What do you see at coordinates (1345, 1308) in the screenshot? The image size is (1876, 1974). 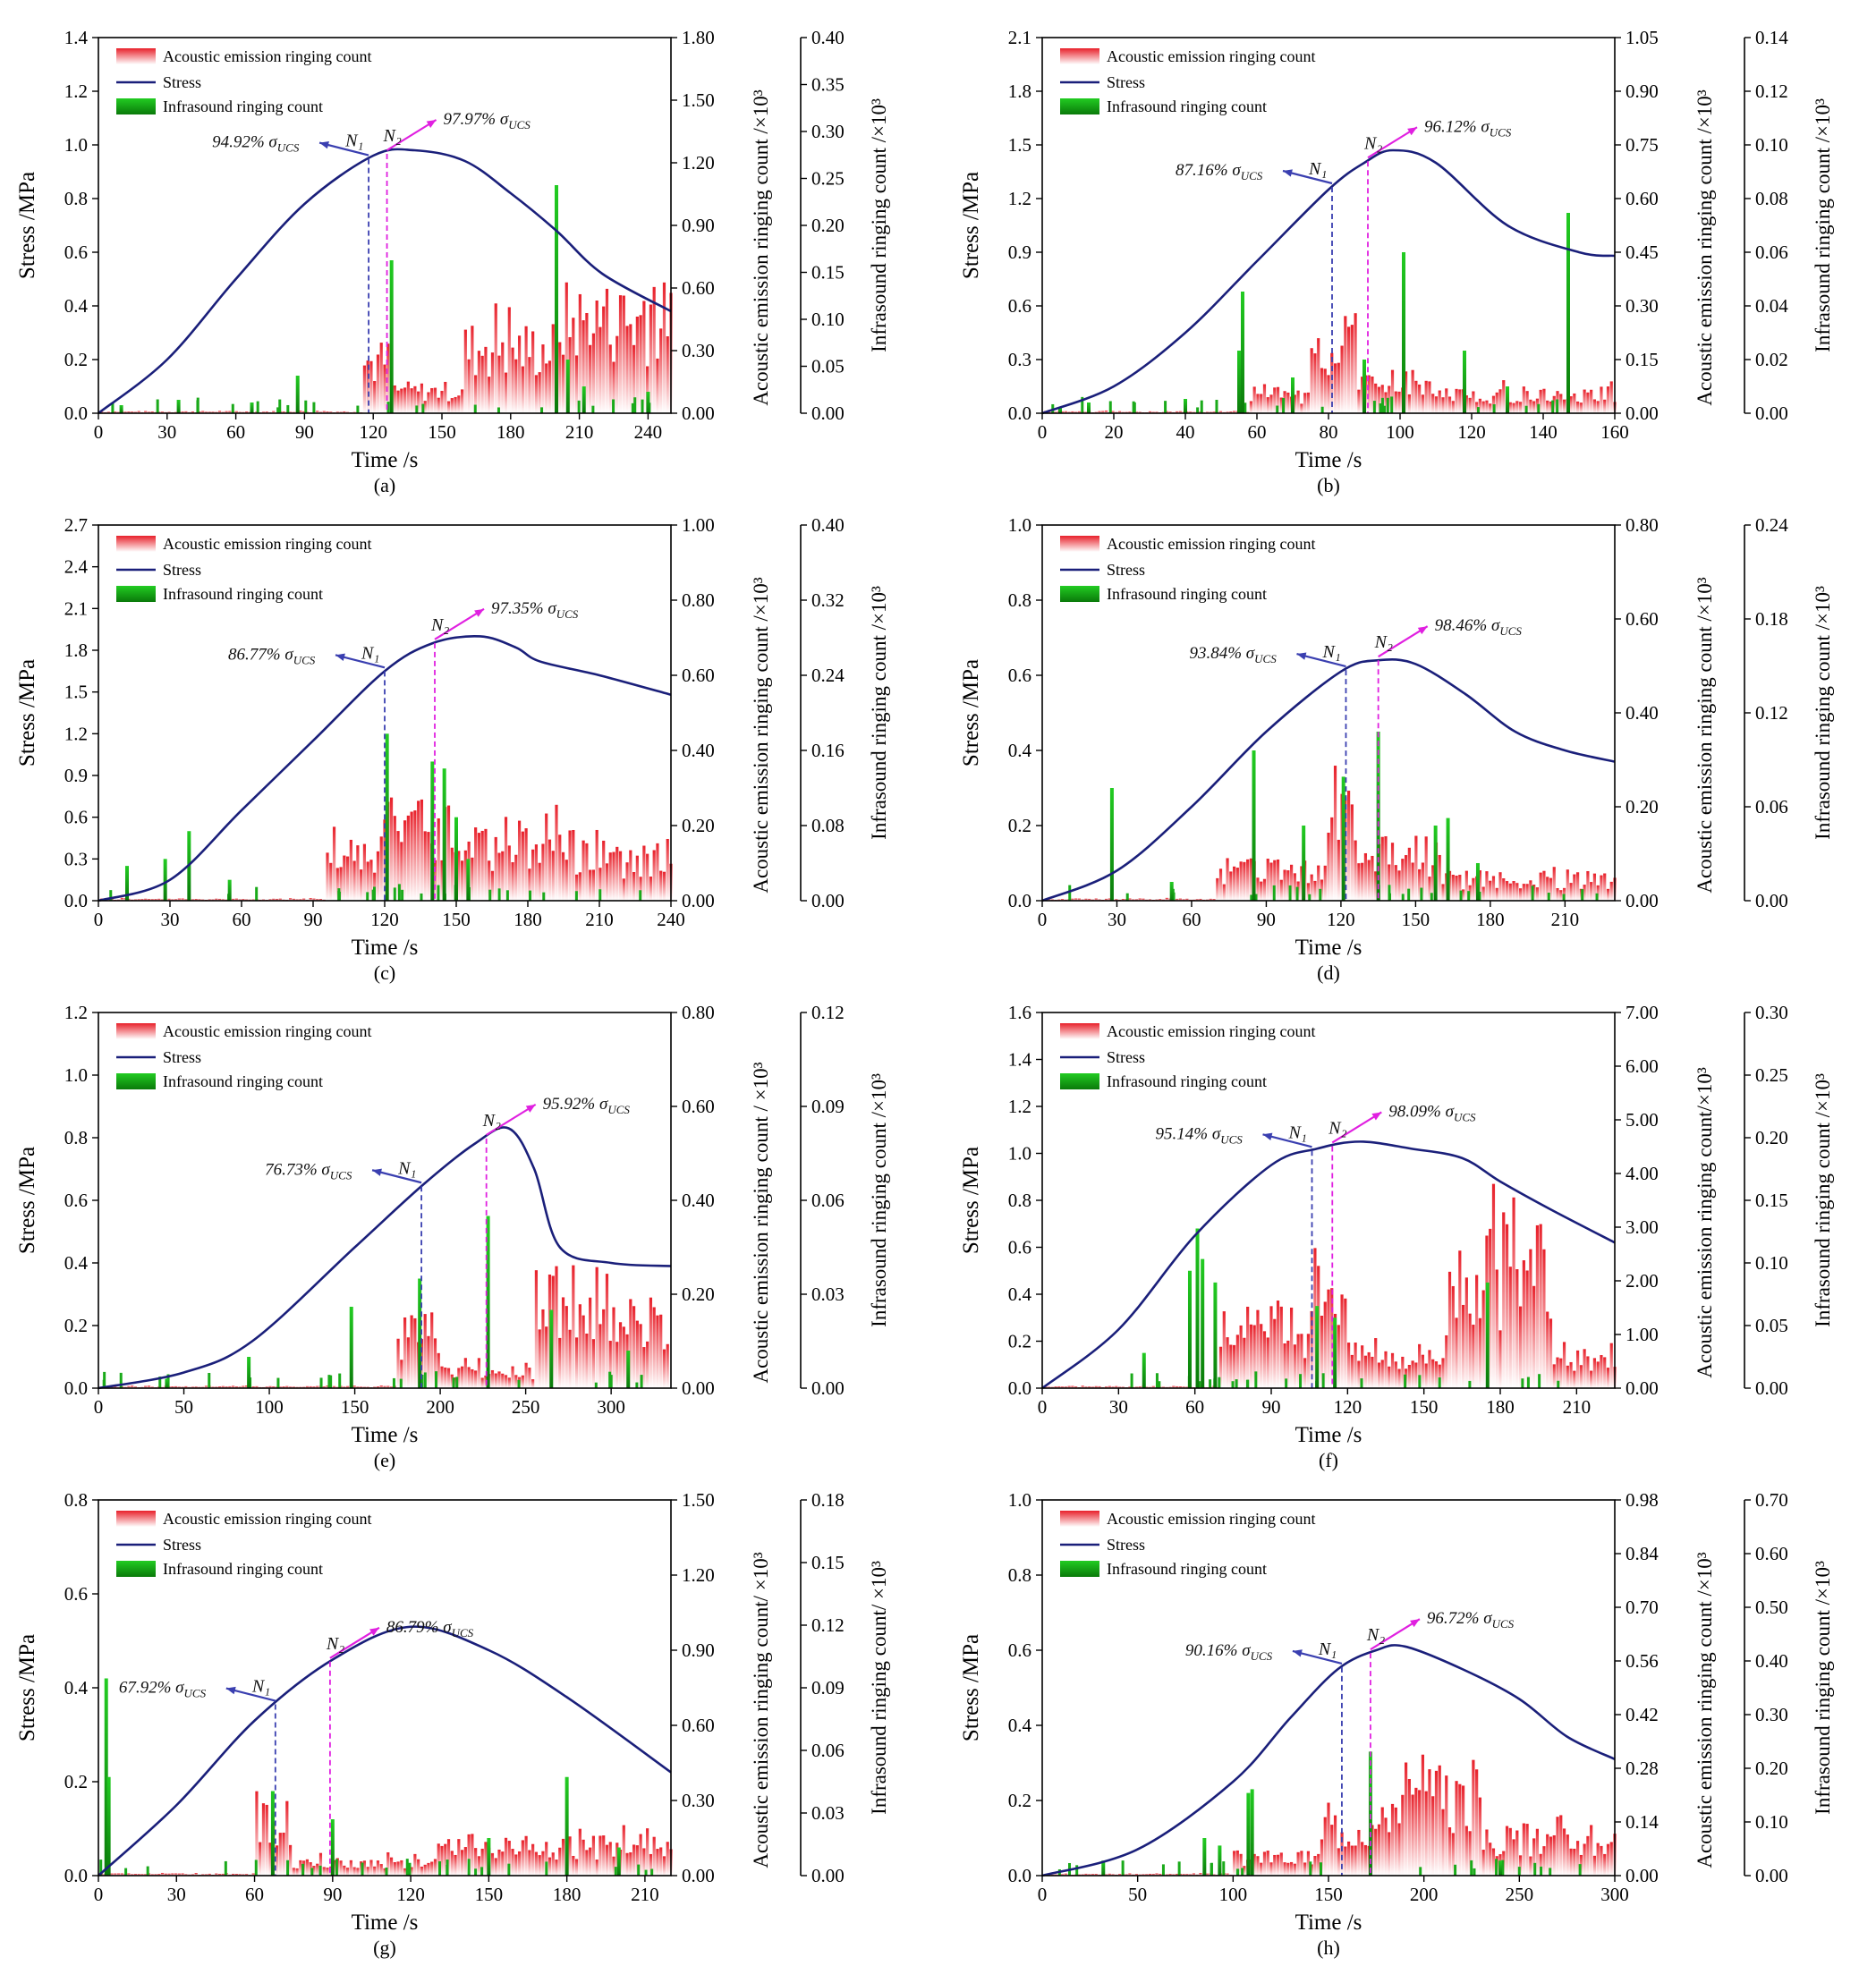 I see `infra-series-f` at bounding box center [1345, 1308].